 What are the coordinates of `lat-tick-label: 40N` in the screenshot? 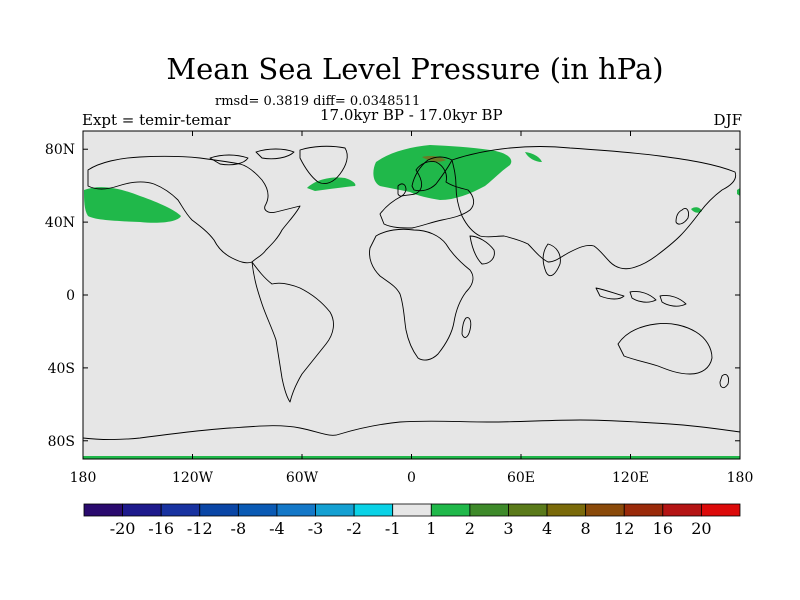 It's located at (60, 223).